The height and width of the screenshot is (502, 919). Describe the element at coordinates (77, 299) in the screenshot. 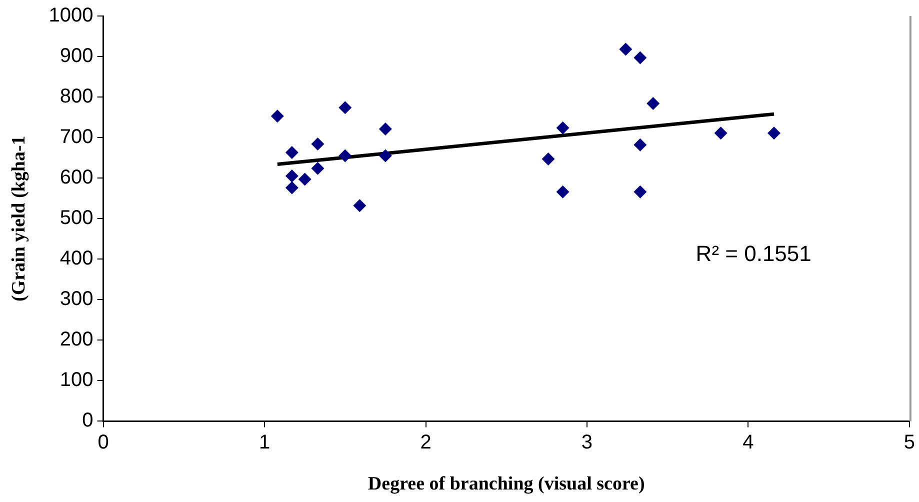

I see `y-tick-label: 300` at that location.